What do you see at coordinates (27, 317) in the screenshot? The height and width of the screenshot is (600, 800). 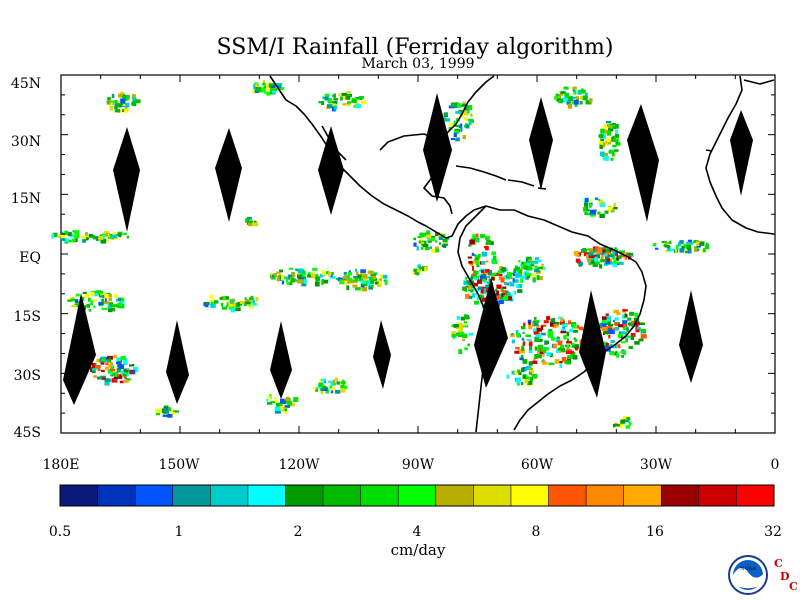 I see `lat-label-15s: 15S` at bounding box center [27, 317].